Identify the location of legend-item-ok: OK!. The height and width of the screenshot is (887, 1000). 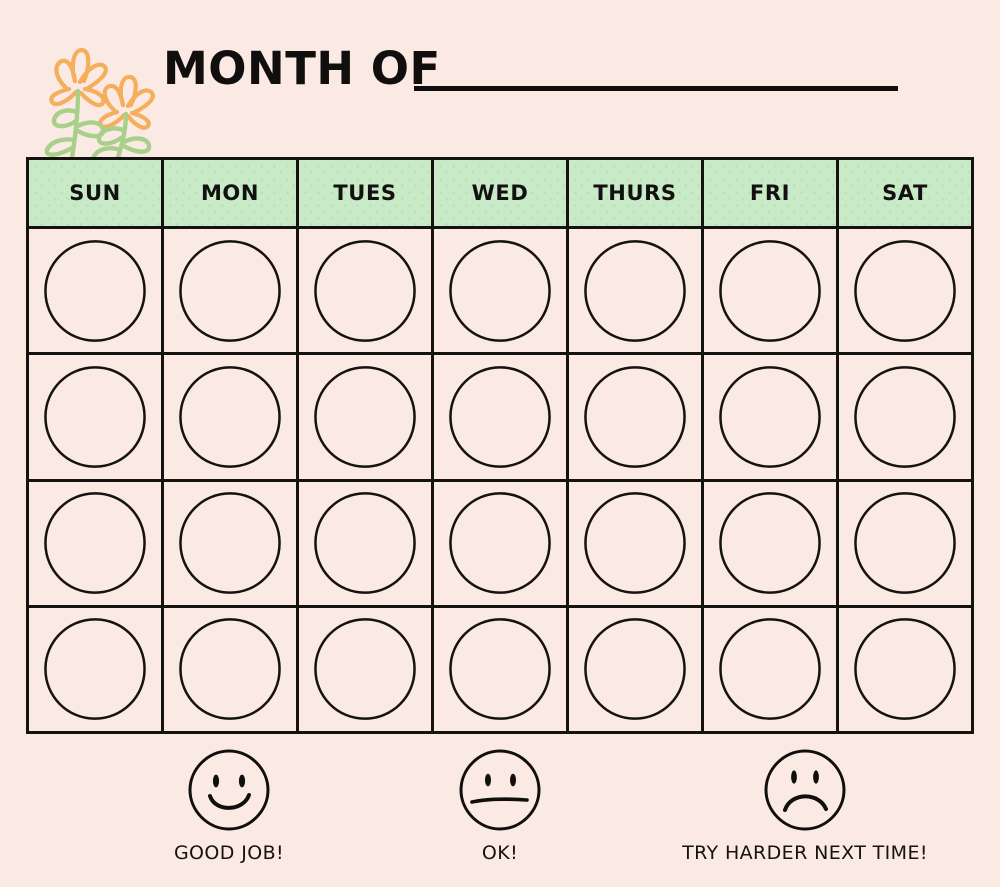
(500, 806).